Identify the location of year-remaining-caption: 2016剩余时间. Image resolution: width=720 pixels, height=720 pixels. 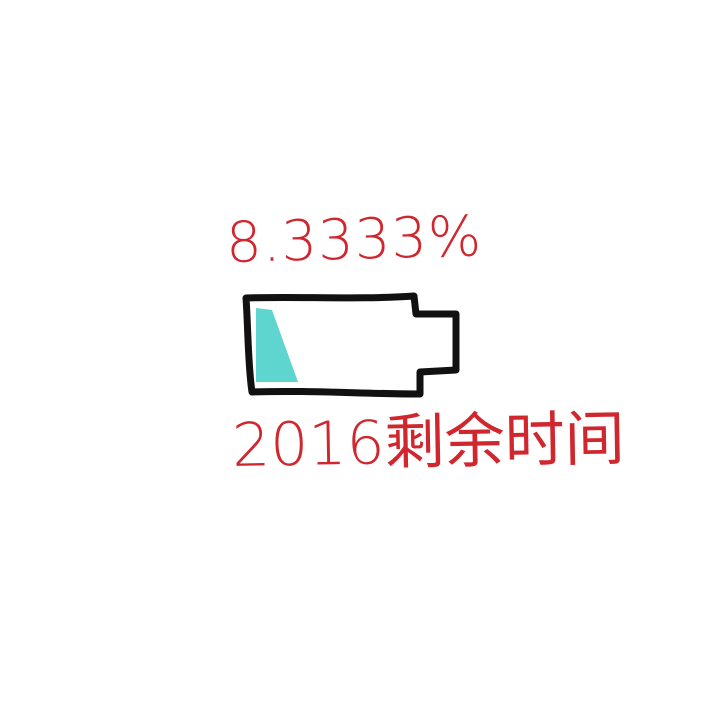
(428, 442).